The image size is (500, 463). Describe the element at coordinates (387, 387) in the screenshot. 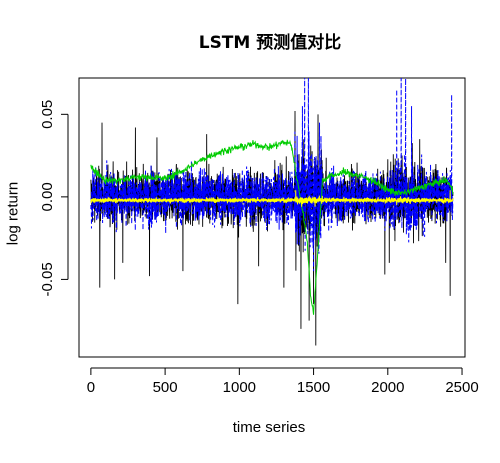

I see `x-tick-label: 2000` at that location.